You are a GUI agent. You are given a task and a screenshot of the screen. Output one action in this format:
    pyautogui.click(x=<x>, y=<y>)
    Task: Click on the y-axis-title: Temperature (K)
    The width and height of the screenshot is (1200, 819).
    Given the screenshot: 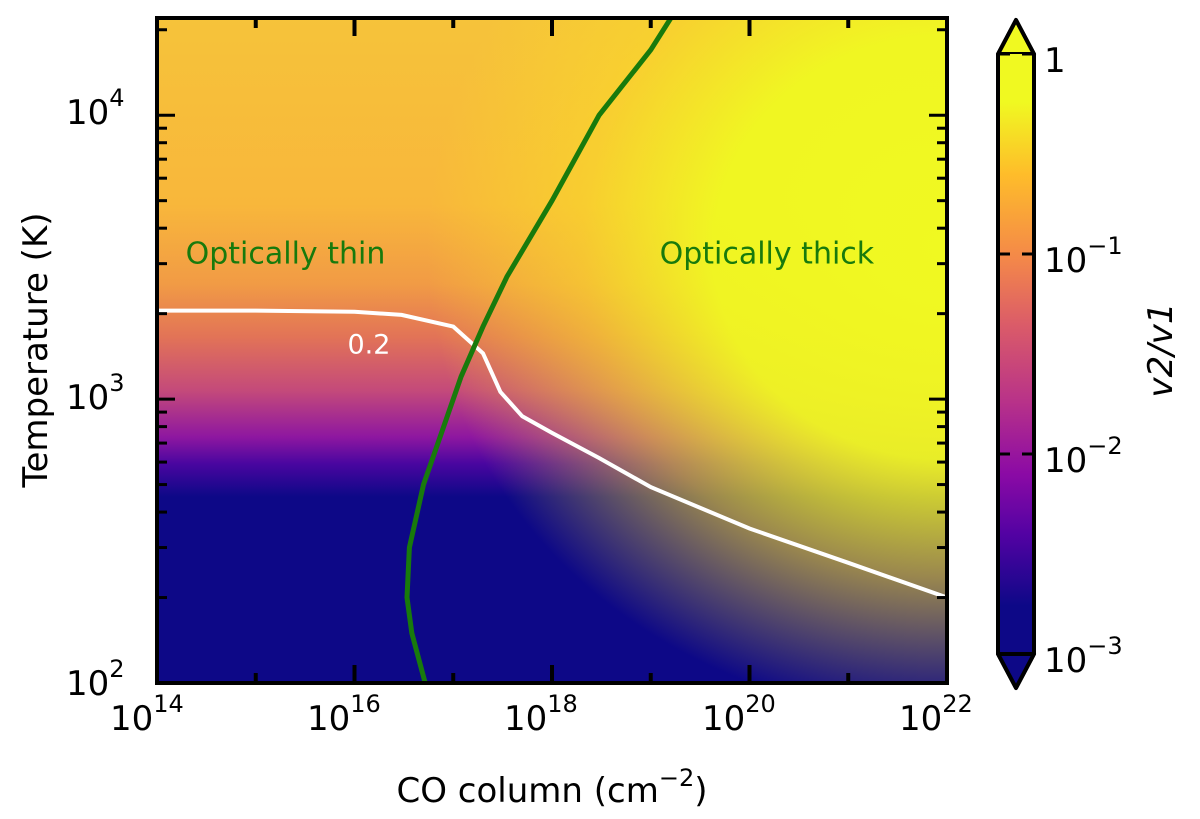 What is the action you would take?
    pyautogui.click(x=36, y=350)
    